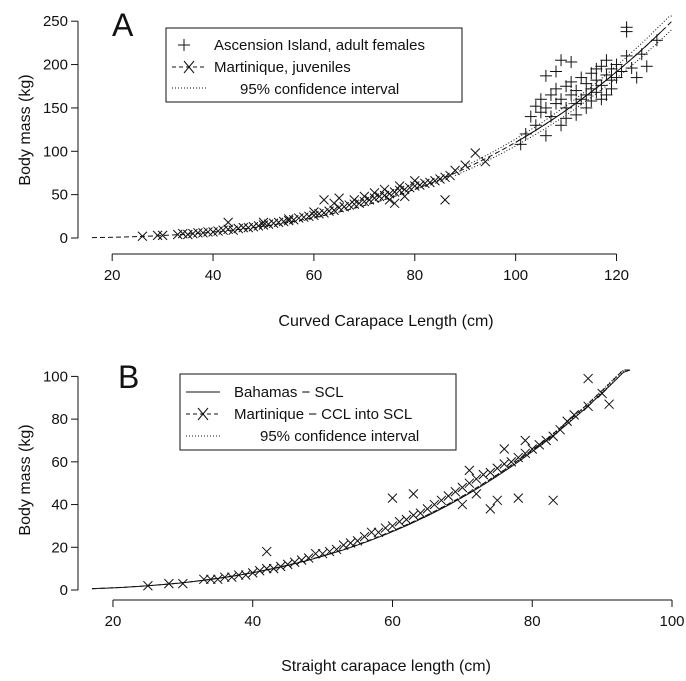 This screenshot has height=681, width=686. Describe the element at coordinates (314, 275) in the screenshot. I see `panel-a-x-tick-label: 60` at that location.